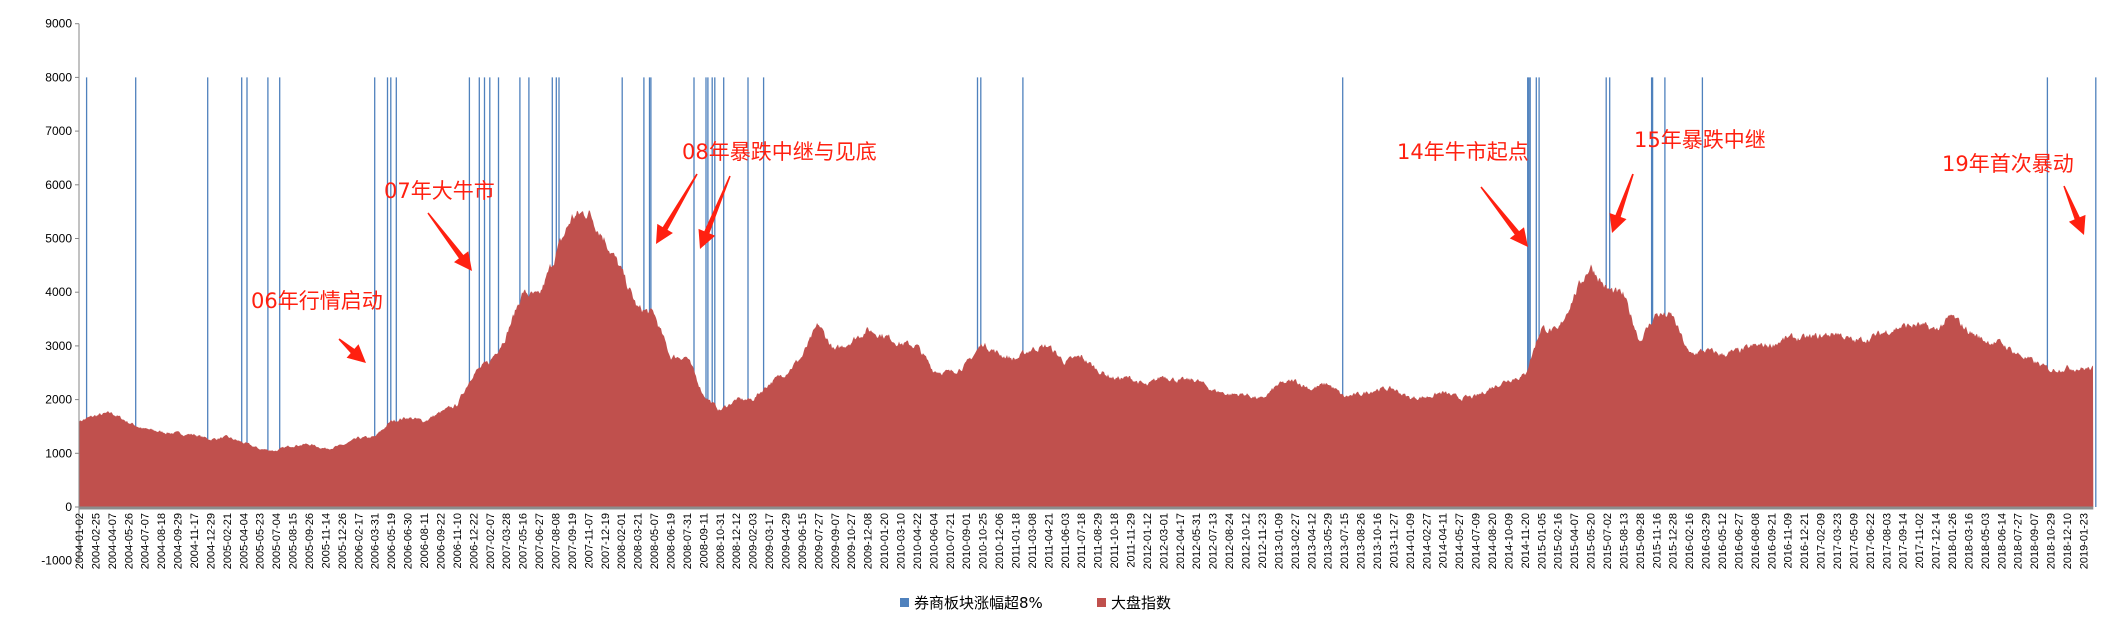 The width and height of the screenshot is (2115, 630). Describe the element at coordinates (1789, 540) in the screenshot. I see `x-tick-label: 2016-11-09` at that location.